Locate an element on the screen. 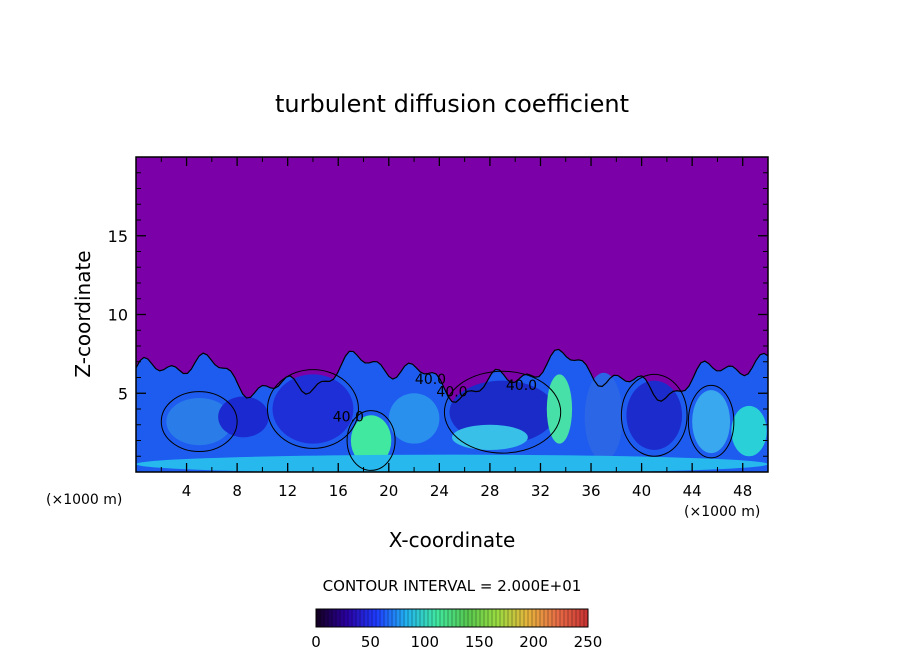 The width and height of the screenshot is (904, 654). contour-line-top is located at coordinates (452, 375).